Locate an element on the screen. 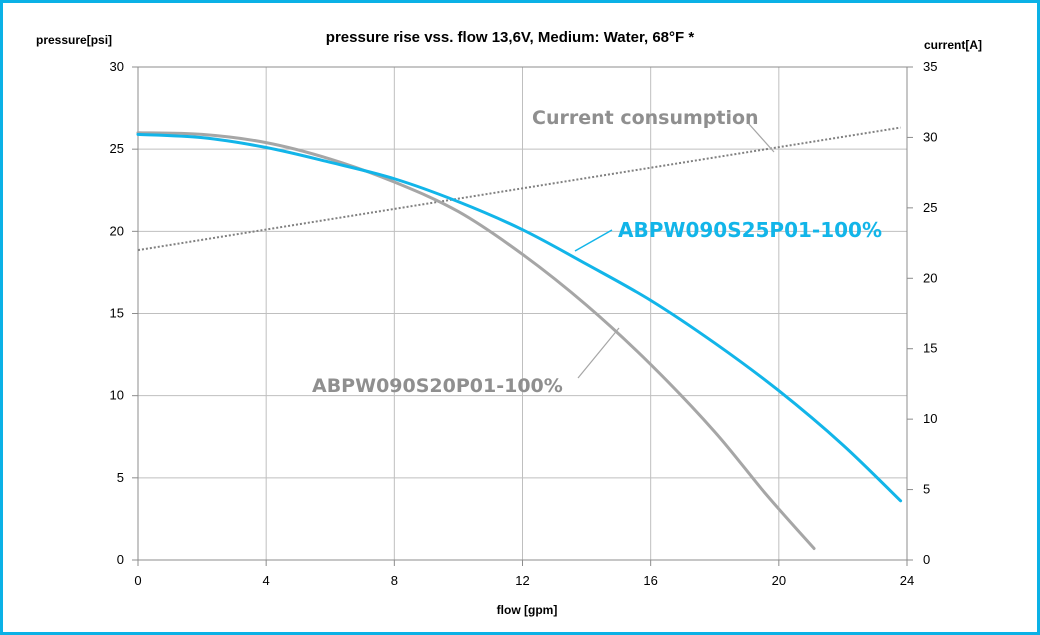 The height and width of the screenshot is (635, 1040). y-tick-label: 0 is located at coordinates (120, 559).